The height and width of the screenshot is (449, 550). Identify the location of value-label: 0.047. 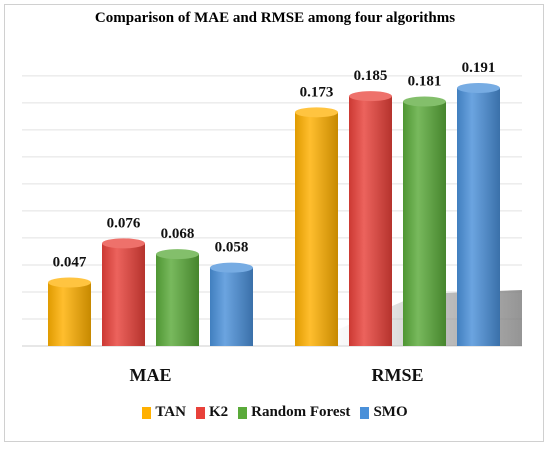
(70, 263).